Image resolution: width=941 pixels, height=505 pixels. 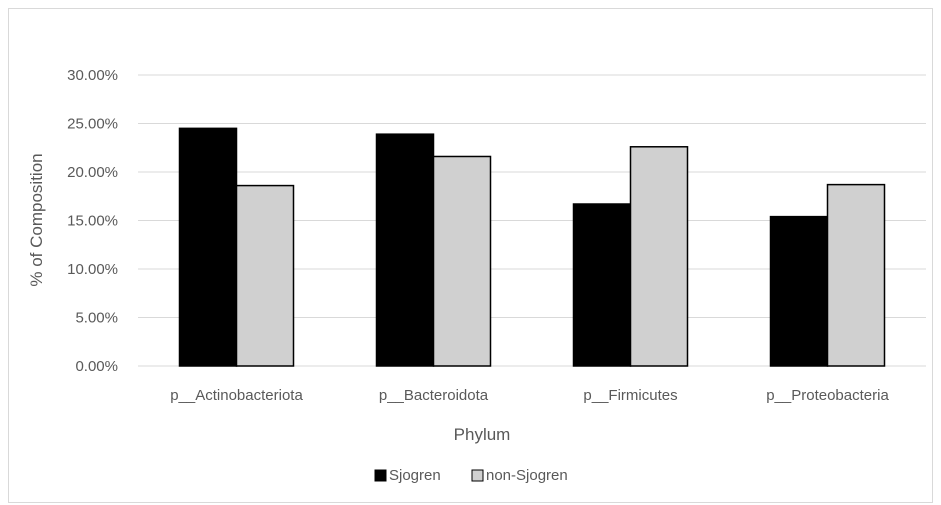 What do you see at coordinates (96, 366) in the screenshot?
I see `y-tick-label: 0.00%` at bounding box center [96, 366].